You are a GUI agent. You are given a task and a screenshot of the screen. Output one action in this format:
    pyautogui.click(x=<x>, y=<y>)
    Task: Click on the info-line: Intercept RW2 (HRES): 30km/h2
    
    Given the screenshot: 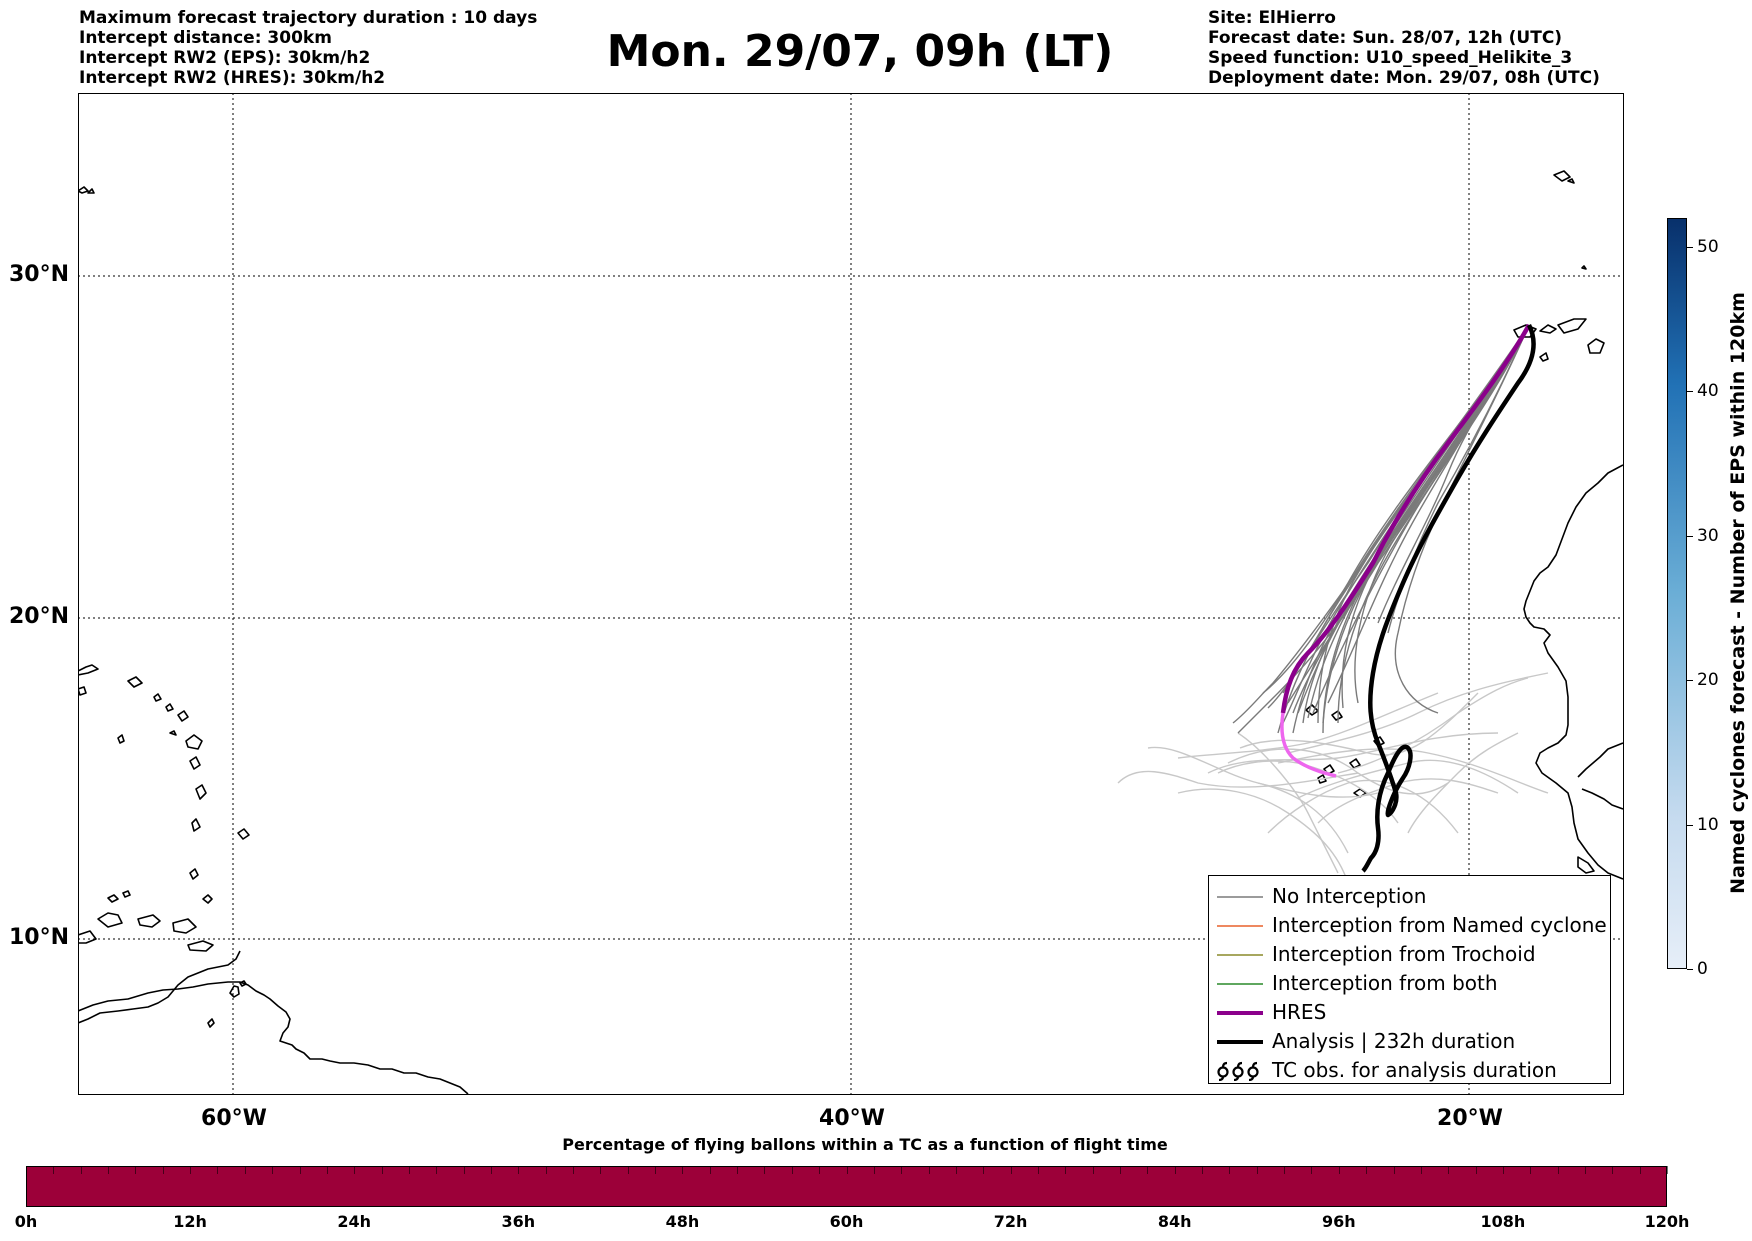 What is the action you would take?
    pyautogui.click(x=232, y=78)
    